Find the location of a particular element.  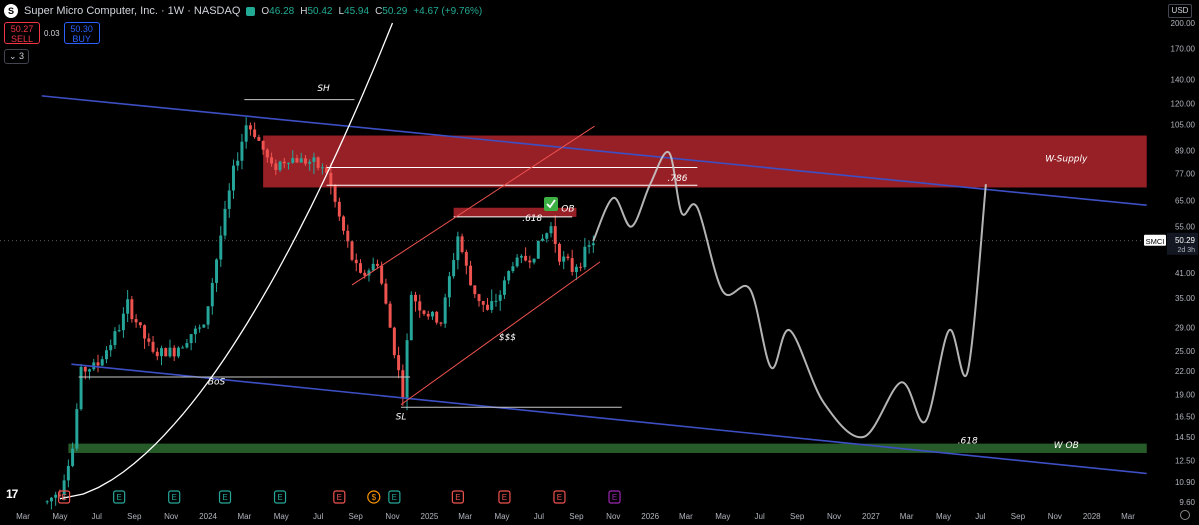

x-tick-label-10: Nov is located at coordinates (392, 516).